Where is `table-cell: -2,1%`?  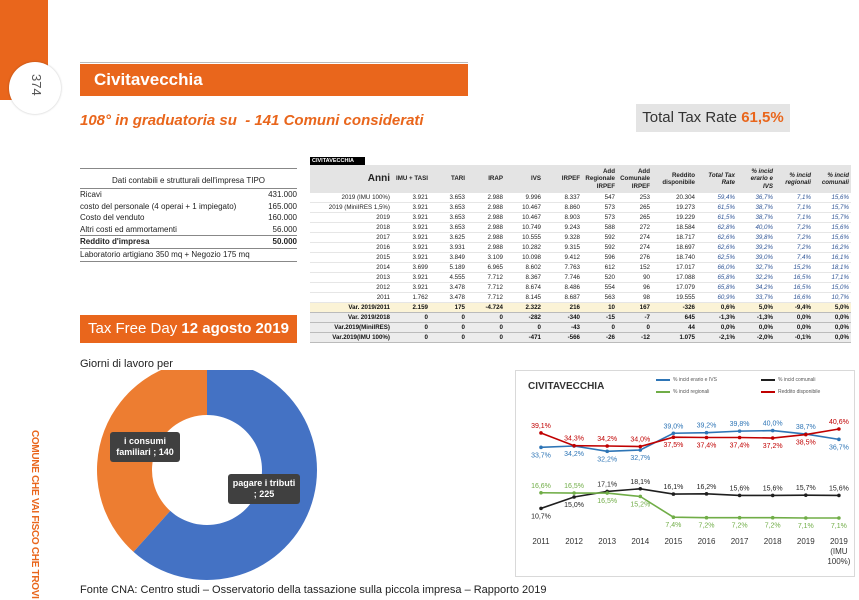
table-cell: -2,1% is located at coordinates (717, 337).